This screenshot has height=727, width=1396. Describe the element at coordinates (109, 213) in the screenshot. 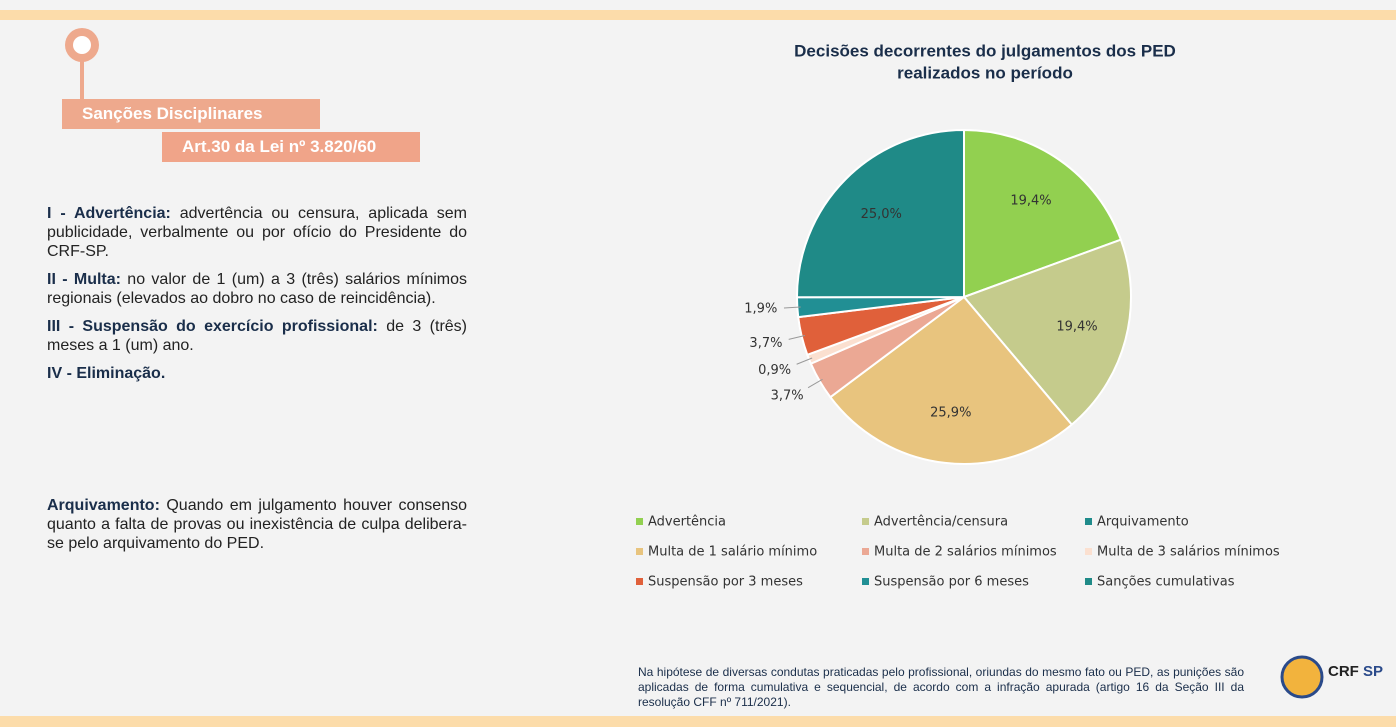

I see `item-term: I - Advertência:` at that location.